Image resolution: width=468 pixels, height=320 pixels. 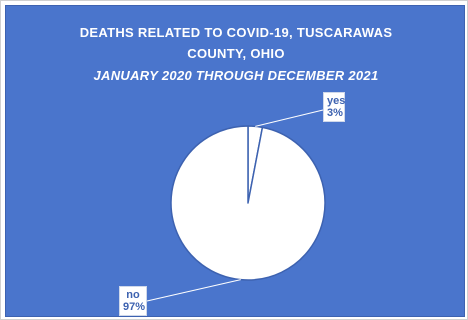 I want to click on data-label-yes-name: yes, so click(x=336, y=101).